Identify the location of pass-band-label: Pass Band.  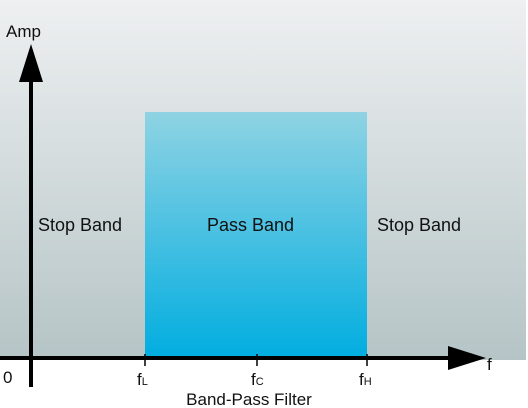
(250, 225).